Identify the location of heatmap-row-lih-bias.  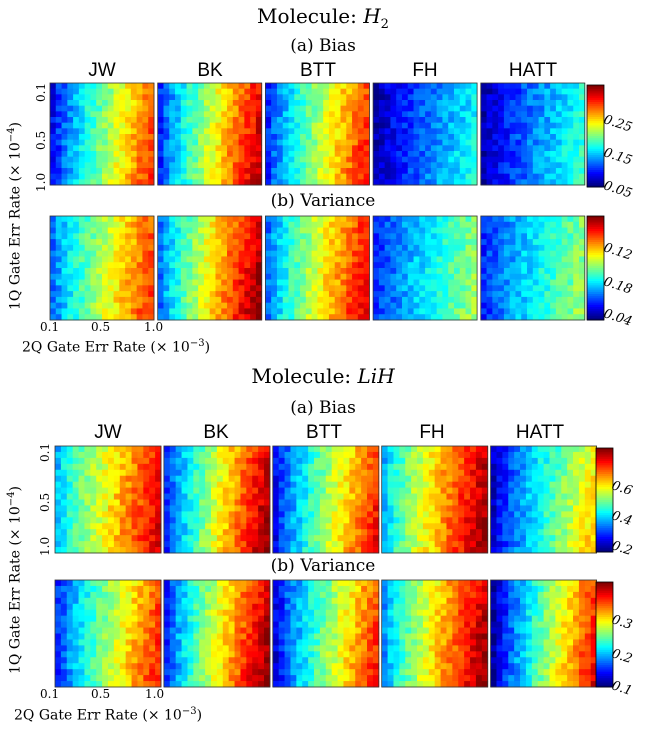
(326, 499).